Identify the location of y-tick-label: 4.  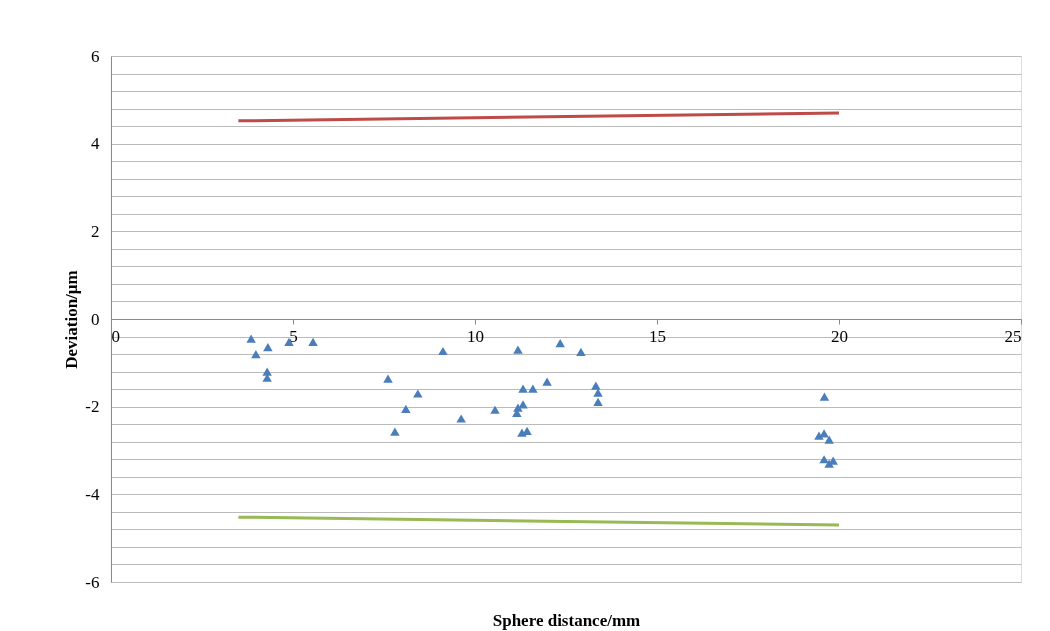
(95, 144).